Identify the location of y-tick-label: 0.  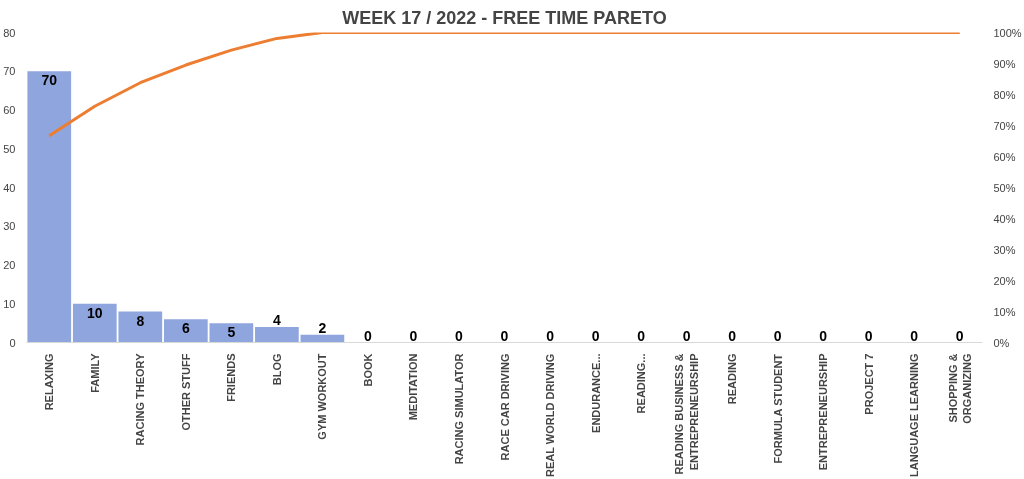
(12, 342).